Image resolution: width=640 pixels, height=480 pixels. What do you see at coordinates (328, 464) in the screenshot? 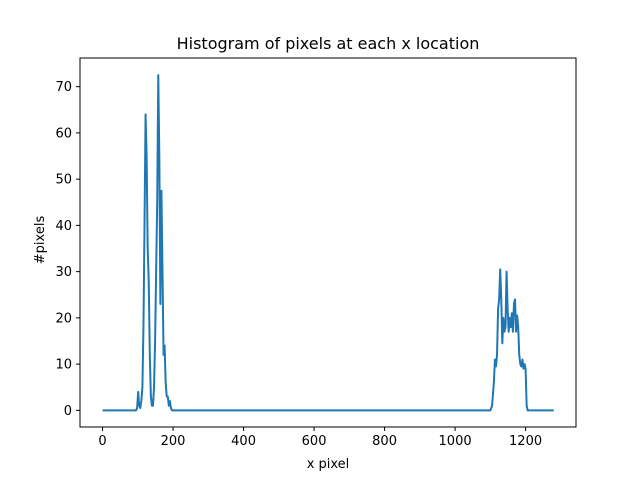
I see `x-axis-title: x pixel` at bounding box center [328, 464].